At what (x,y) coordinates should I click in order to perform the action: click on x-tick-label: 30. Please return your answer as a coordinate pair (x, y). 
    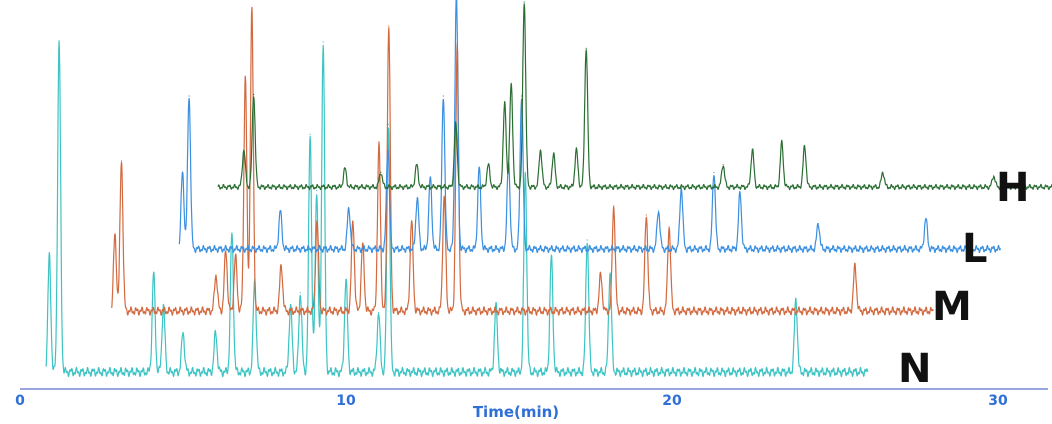
    Looking at the image, I should click on (998, 401).